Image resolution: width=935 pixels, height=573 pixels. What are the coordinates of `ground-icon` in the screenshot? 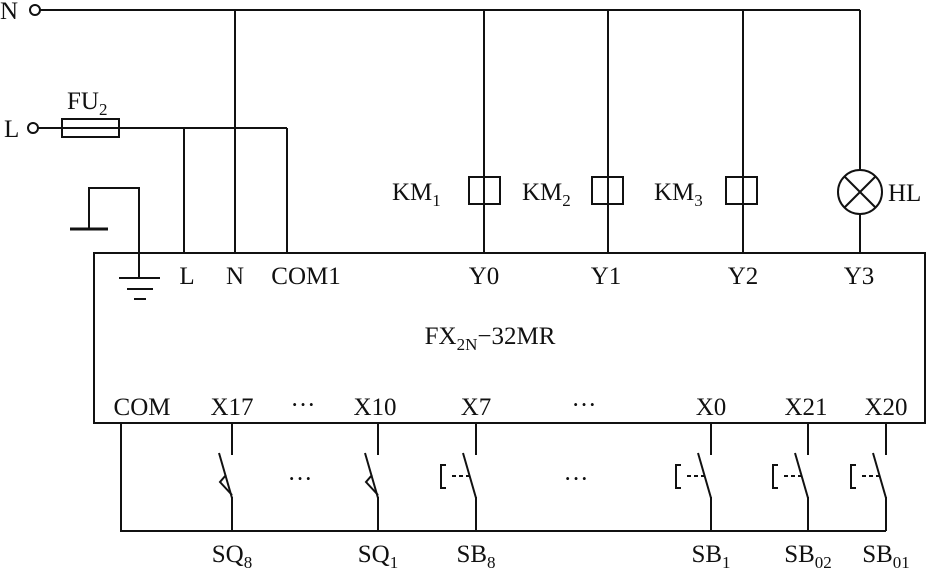 It's located at (139, 288).